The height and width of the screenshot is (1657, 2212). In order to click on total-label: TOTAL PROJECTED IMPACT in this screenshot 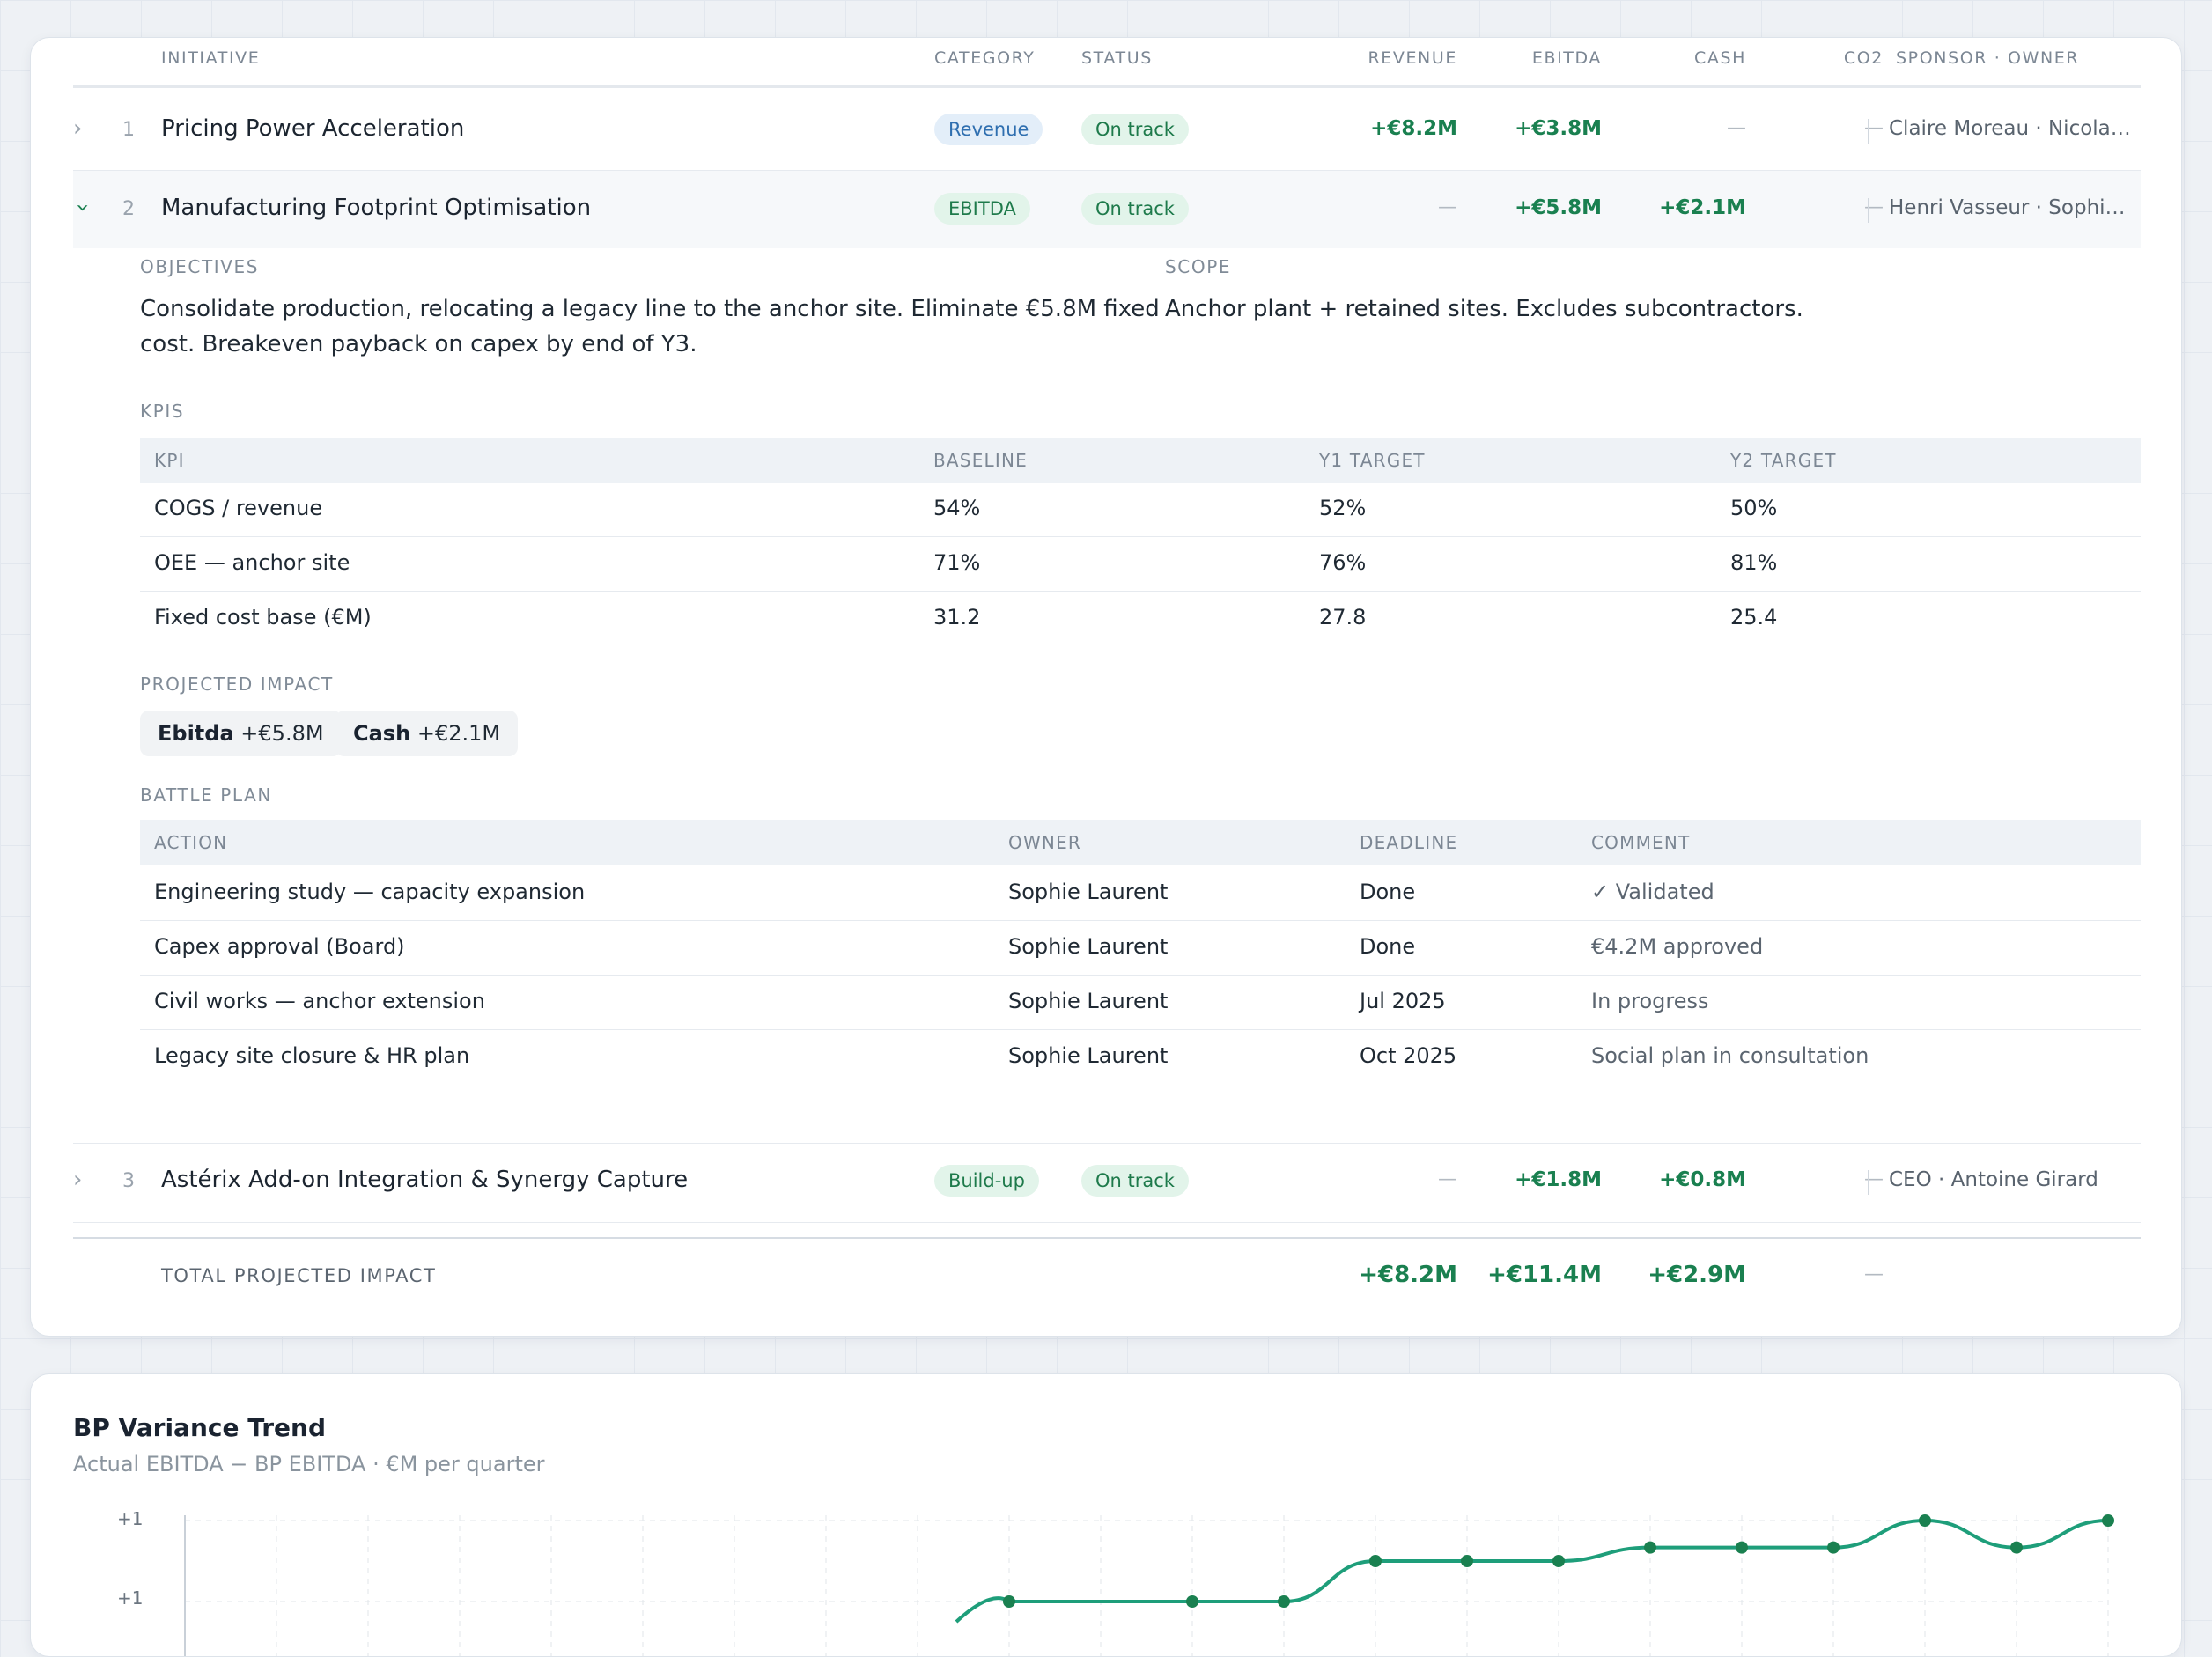, I will do `click(299, 1275)`.